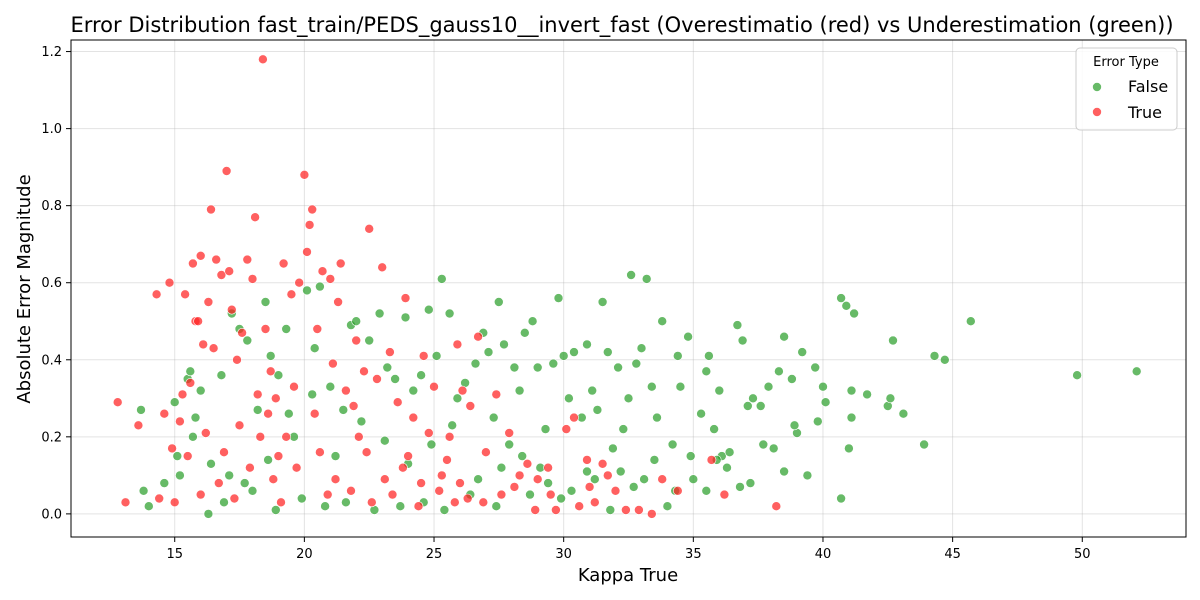 The width and height of the screenshot is (1200, 600). Describe the element at coordinates (56, 283) in the screenshot. I see `y-axis-ticks: 0.0 0.2 0.4 0.6 0.8 1.0 1.2` at that location.